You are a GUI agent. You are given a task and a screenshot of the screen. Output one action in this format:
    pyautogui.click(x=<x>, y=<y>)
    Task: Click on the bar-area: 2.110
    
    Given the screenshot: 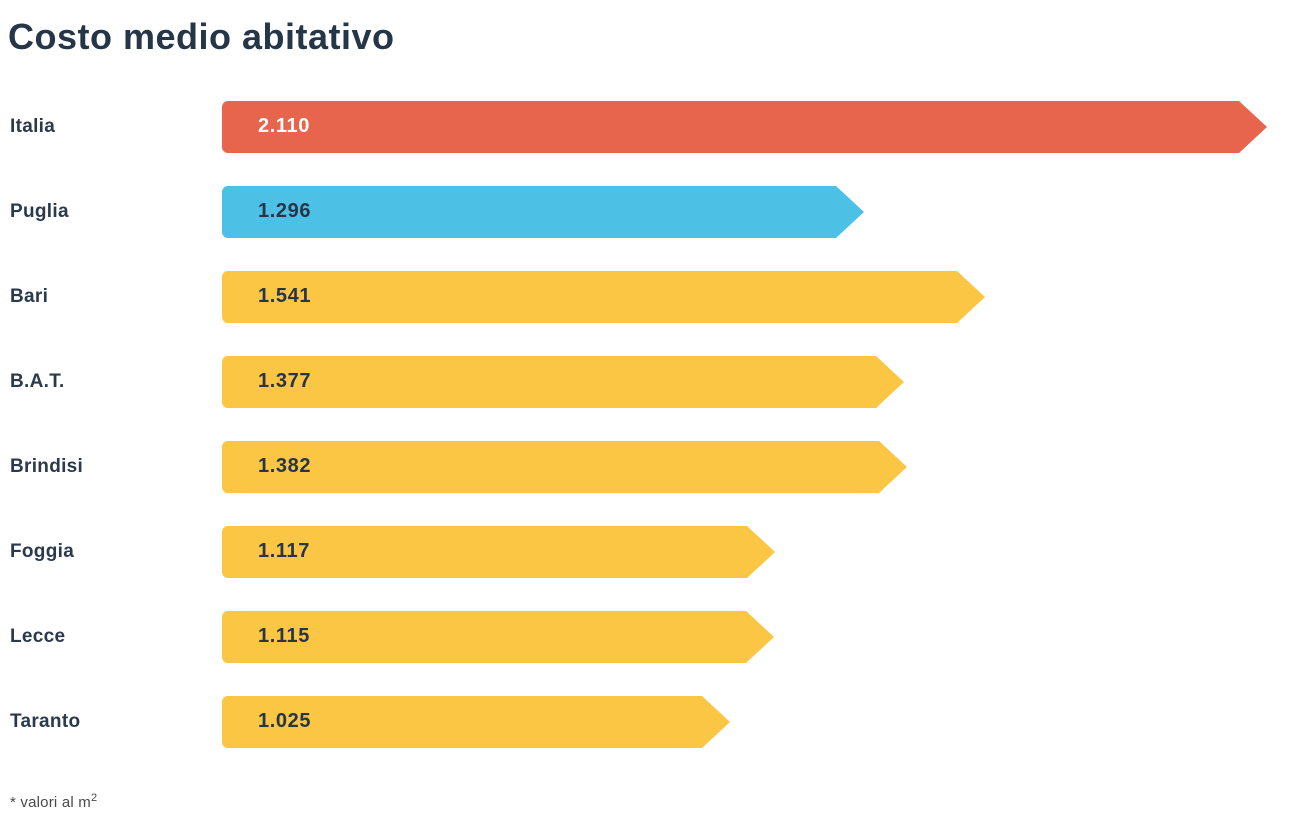 What is the action you would take?
    pyautogui.click(x=766, y=126)
    